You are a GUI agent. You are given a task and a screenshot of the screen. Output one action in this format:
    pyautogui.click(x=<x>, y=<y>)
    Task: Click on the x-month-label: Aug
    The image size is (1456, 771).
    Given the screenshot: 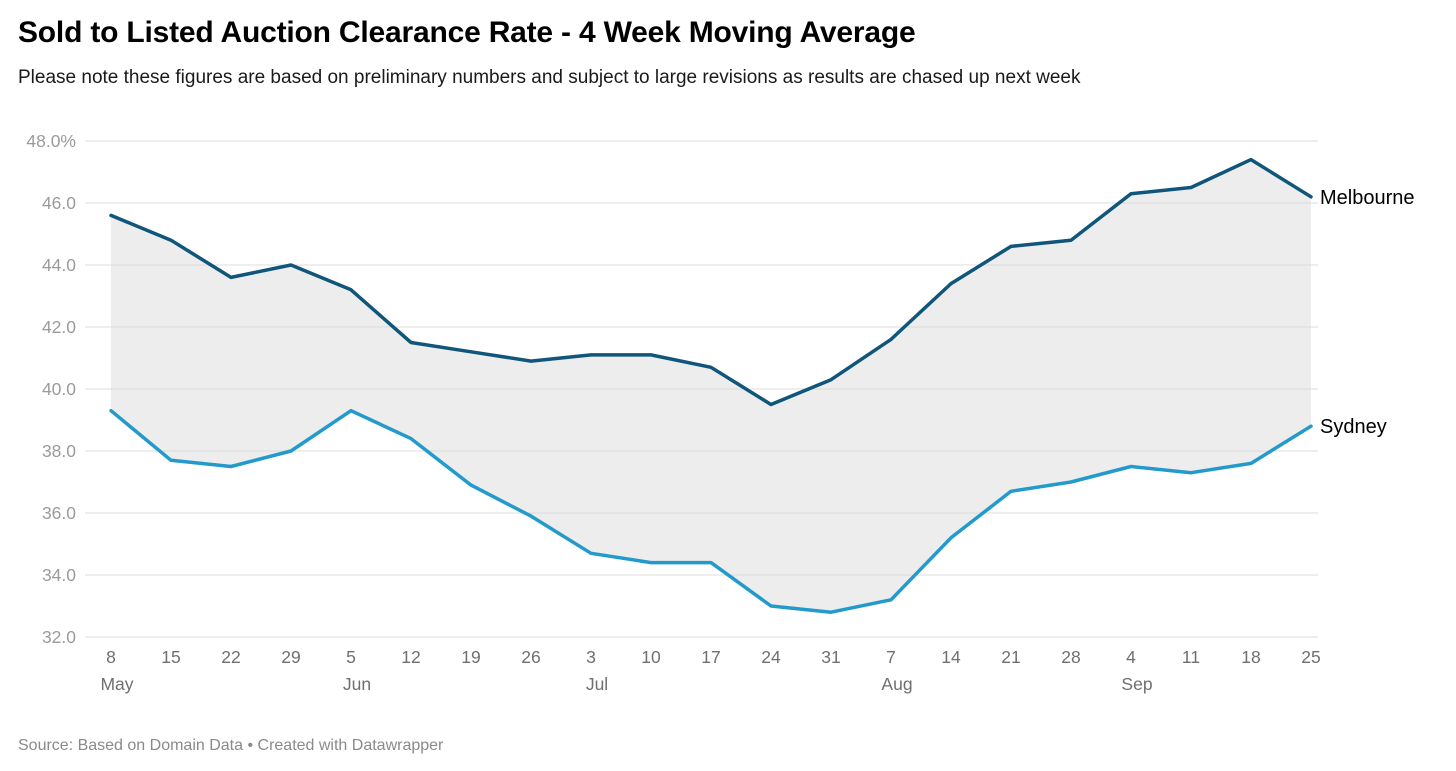 What is the action you would take?
    pyautogui.click(x=896, y=684)
    